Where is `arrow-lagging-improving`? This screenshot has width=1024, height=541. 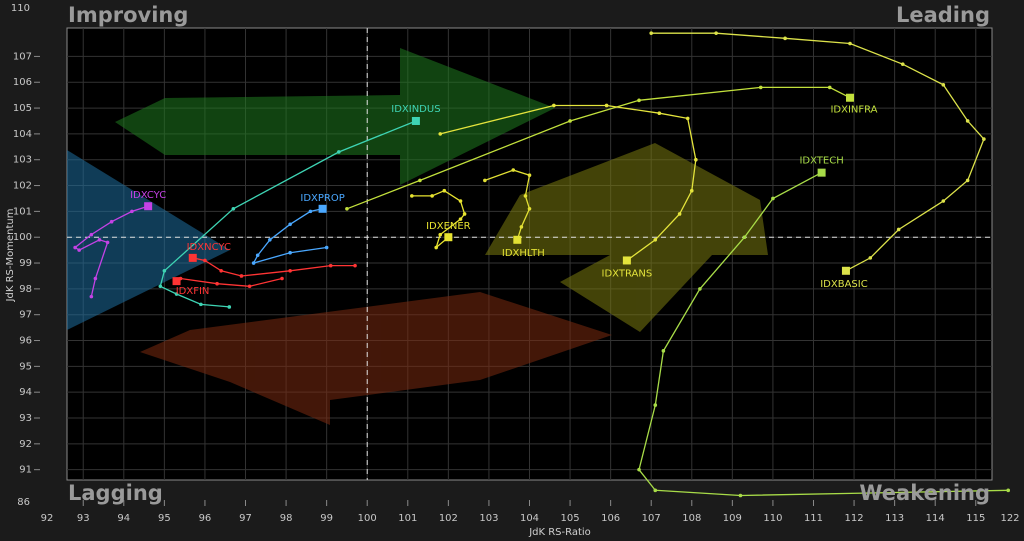 arrow-lagging-improving is located at coordinates (148, 240).